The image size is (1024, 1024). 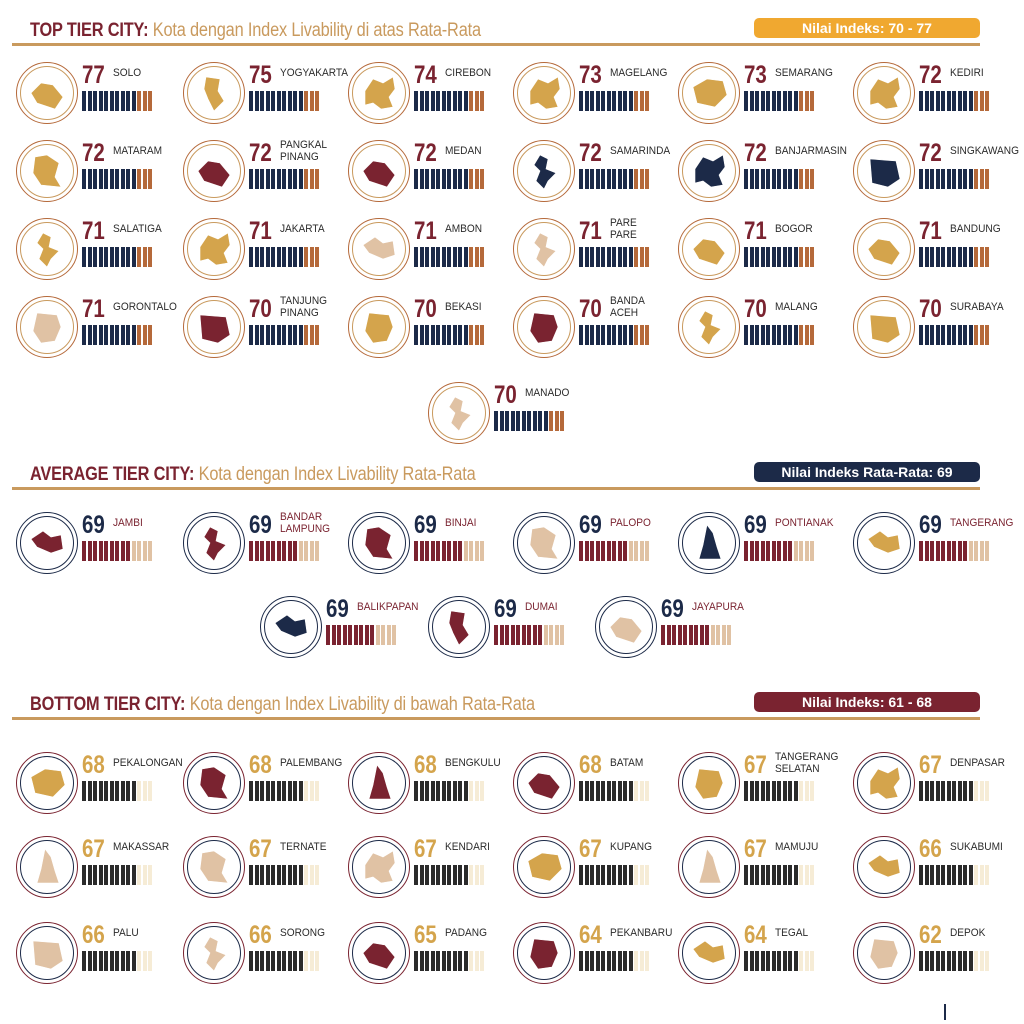 I want to click on city-name: BATAM, so click(x=627, y=763).